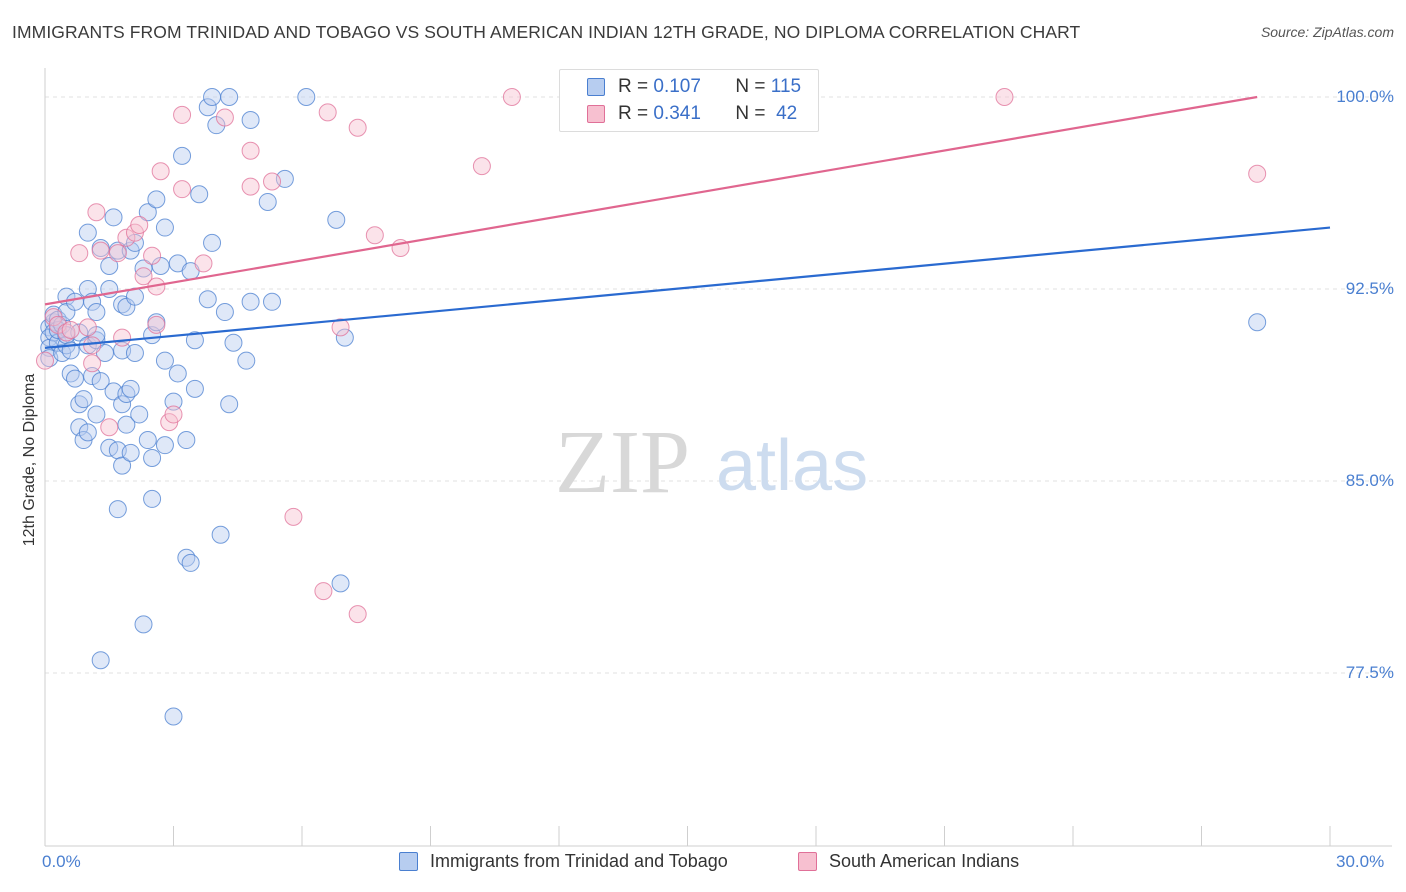 Image resolution: width=1406 pixels, height=892 pixels. I want to click on watermark: ZIP atlas, so click(711, 462).